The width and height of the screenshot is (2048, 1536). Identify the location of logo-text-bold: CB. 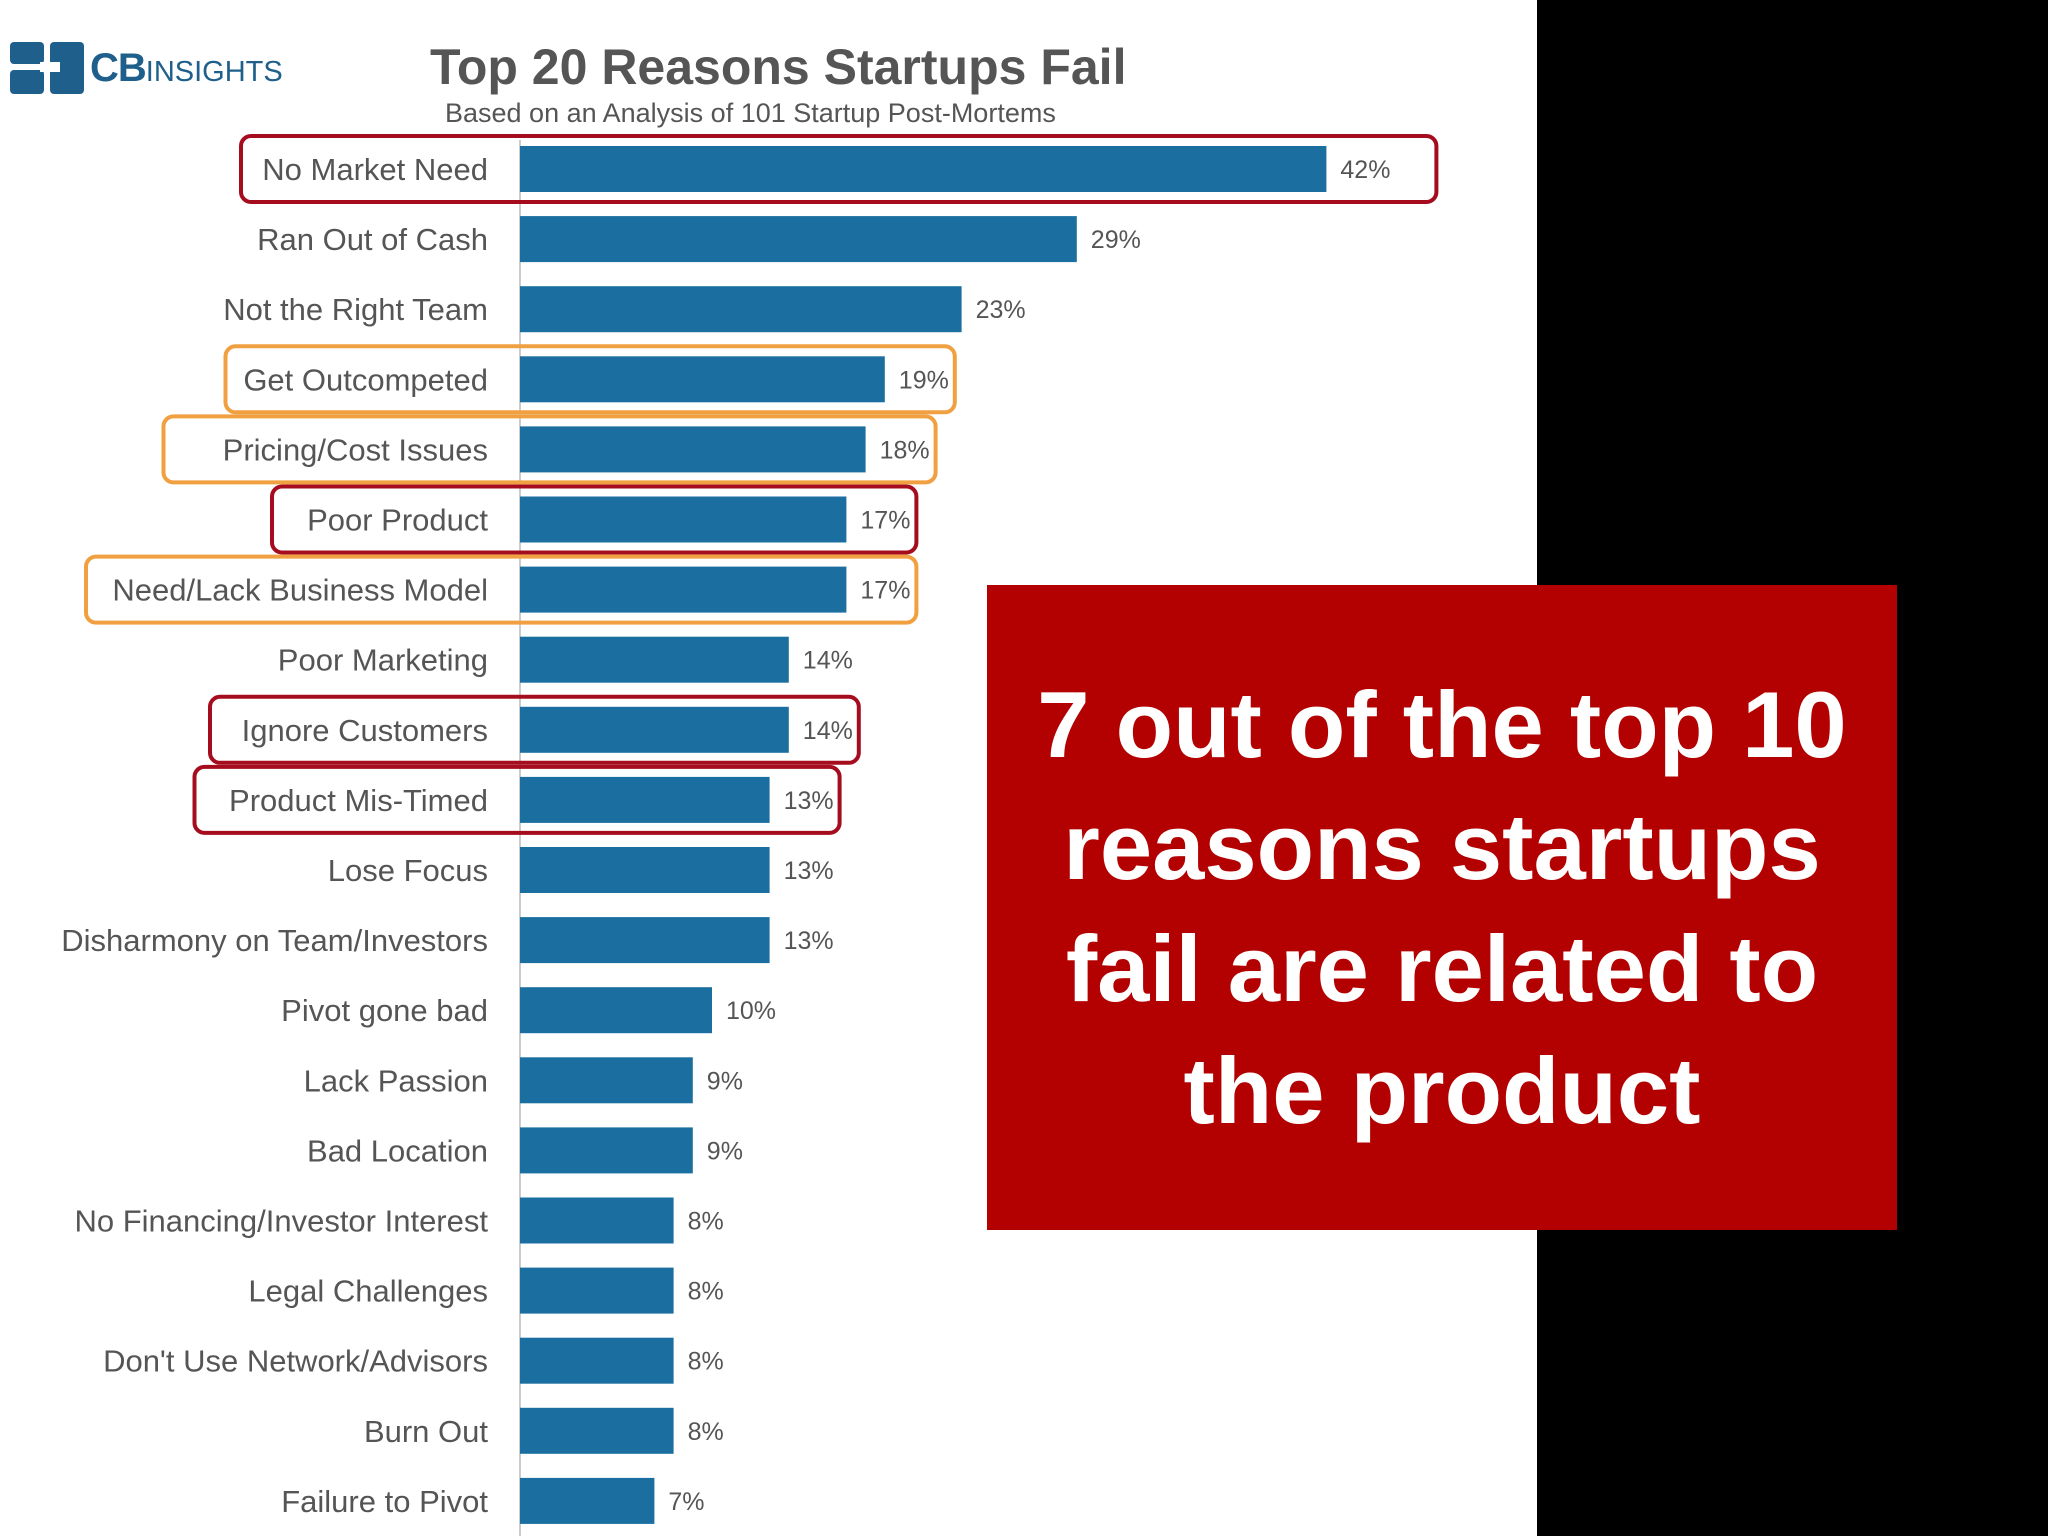
(118, 67).